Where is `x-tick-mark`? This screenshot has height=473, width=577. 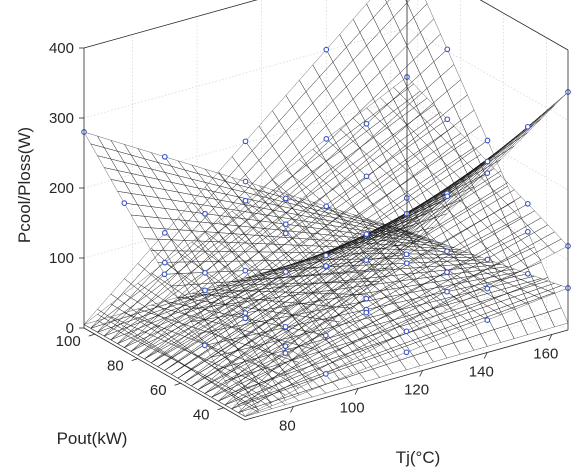 x-tick-mark is located at coordinates (550, 337).